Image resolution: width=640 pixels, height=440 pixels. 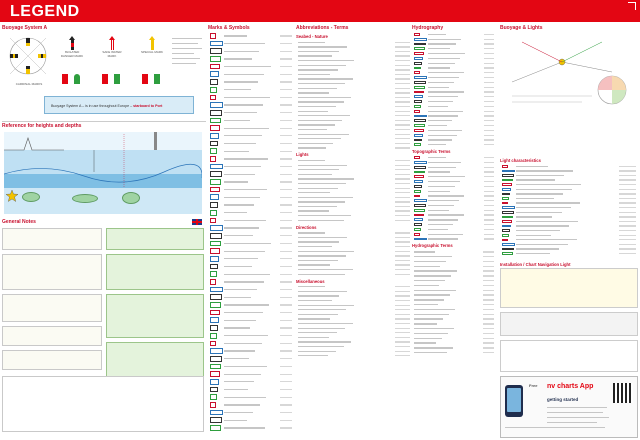 What do you see at coordinates (569, 407) in the screenshot?
I see `app-promo-box: Free nv charts App getting started` at bounding box center [569, 407].